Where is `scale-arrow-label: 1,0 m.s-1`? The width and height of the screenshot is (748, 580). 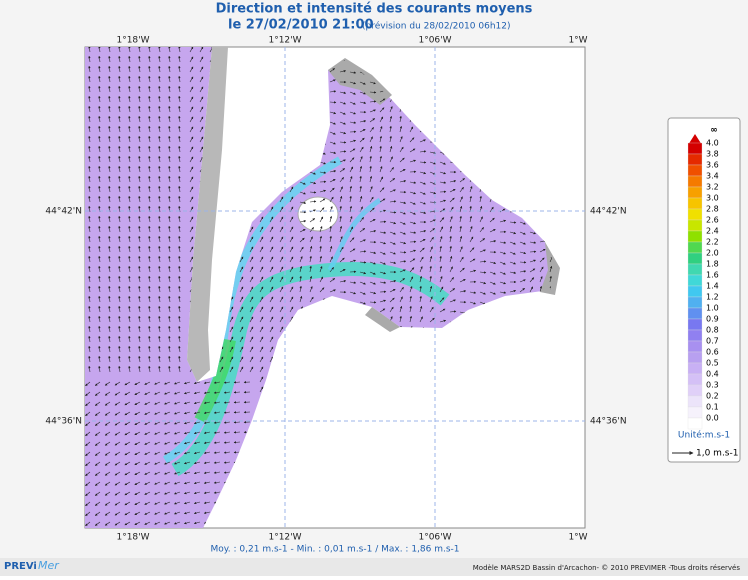 scale-arrow-label: 1,0 m.s-1 is located at coordinates (717, 454).